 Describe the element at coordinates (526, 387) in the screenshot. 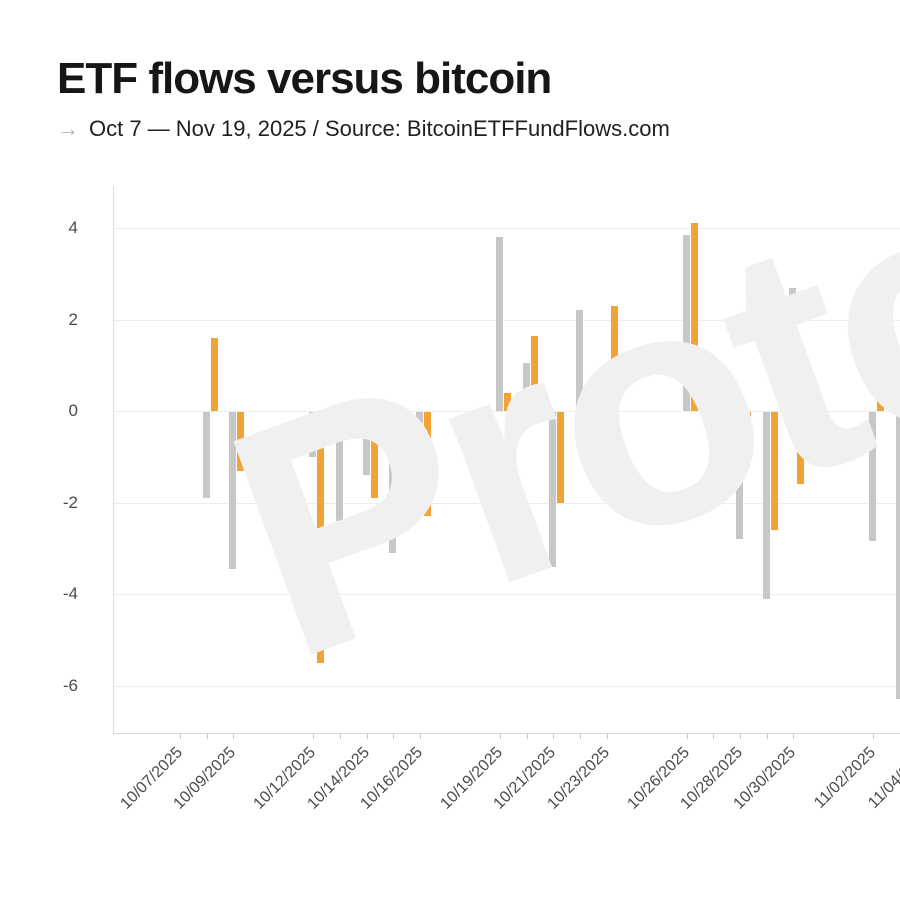

I see `bar-bitcoin-10/20/2025` at that location.